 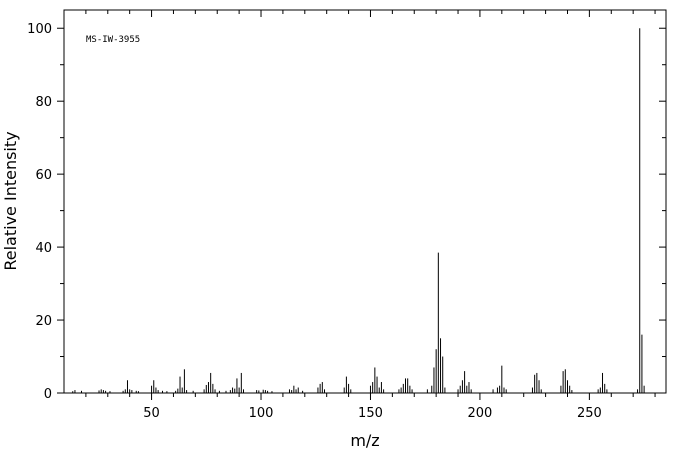 I want to click on y-tick-label: 20, so click(x=43, y=321).